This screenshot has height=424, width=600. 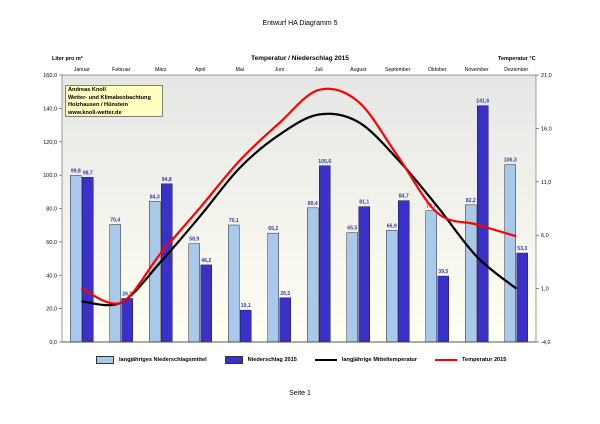 What do you see at coordinates (246, 306) in the screenshot?
I see `bar-precip-2015-label: 19,1` at bounding box center [246, 306].